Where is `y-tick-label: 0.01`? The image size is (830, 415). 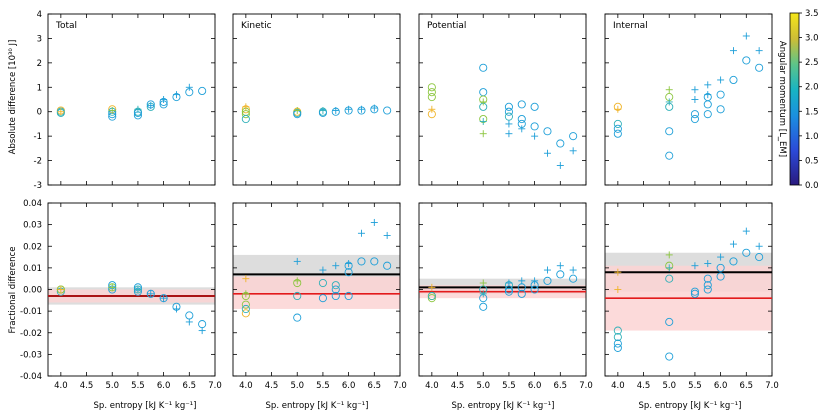
y-tick-label: 0.01 is located at coordinates (32, 269).